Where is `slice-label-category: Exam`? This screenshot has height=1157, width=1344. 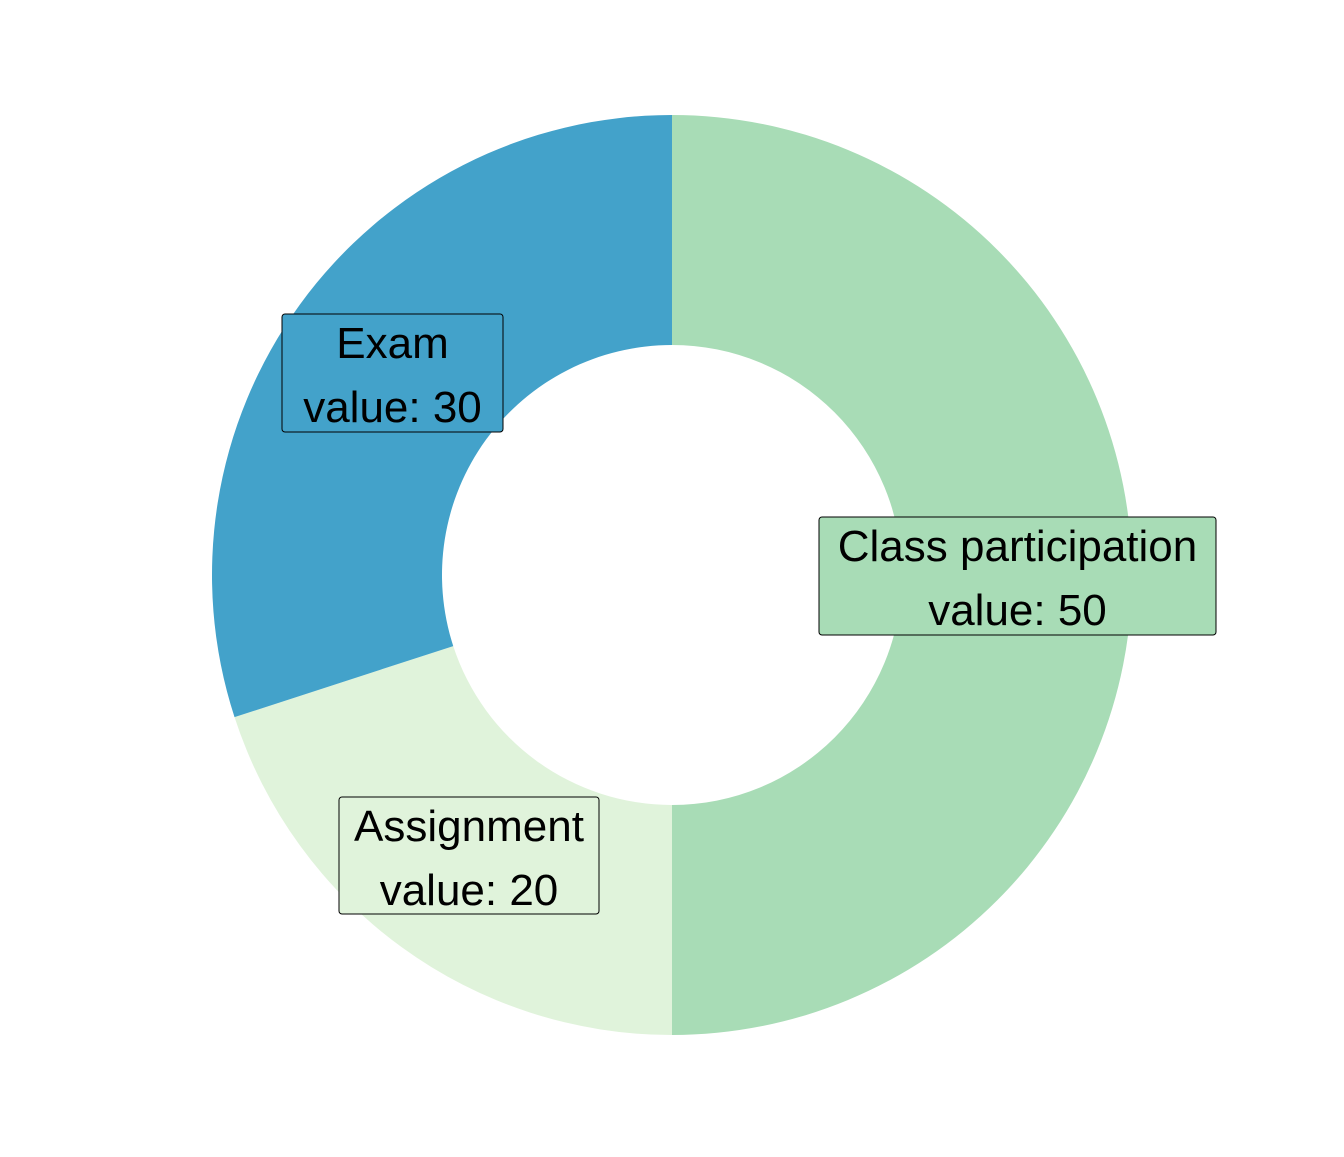 slice-label-category: Exam is located at coordinates (392, 343).